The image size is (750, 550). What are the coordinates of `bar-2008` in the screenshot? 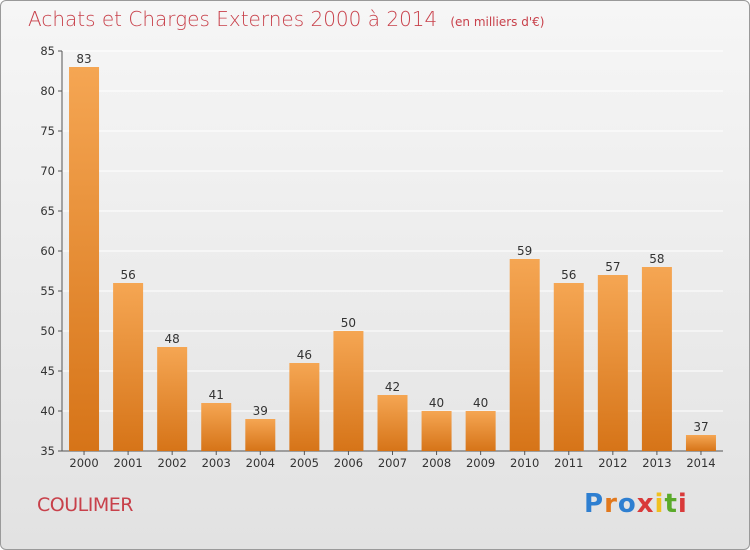 It's located at (436, 431).